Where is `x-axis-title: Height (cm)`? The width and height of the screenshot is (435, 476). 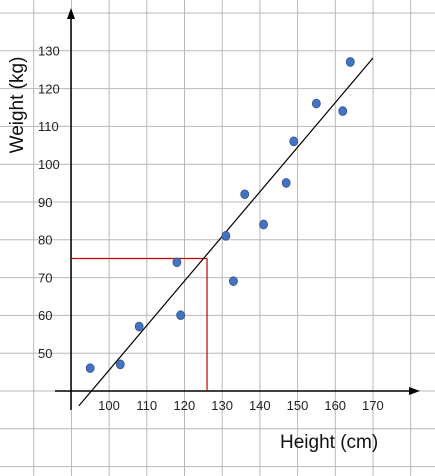 x-axis-title: Height (cm) is located at coordinates (329, 442).